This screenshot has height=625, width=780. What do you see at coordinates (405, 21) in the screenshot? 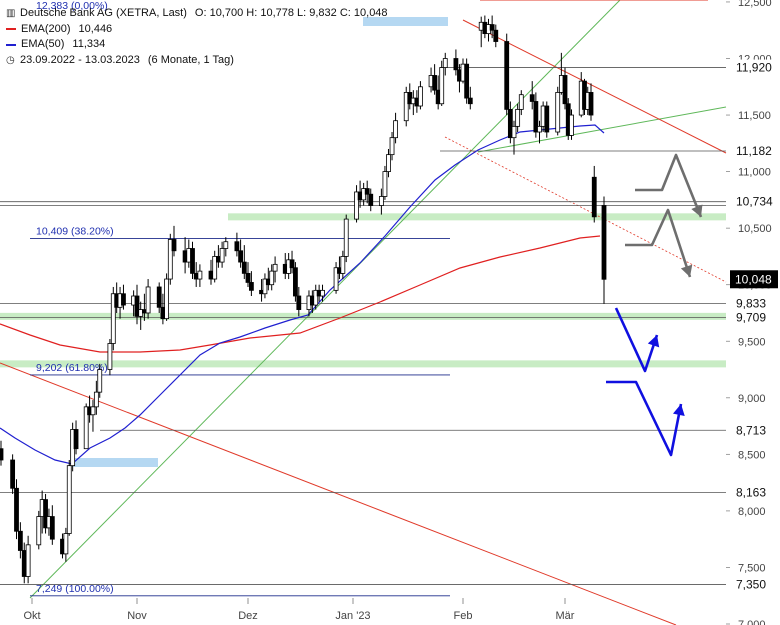
I see `highlight-box-top` at bounding box center [405, 21].